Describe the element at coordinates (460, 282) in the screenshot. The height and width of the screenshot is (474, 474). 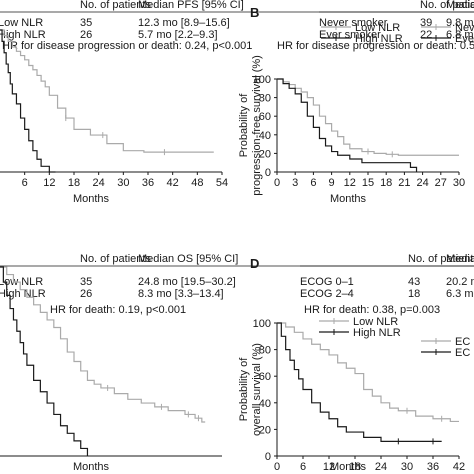
I see `table-cell: 20.2 mo [15.7–` at that location.